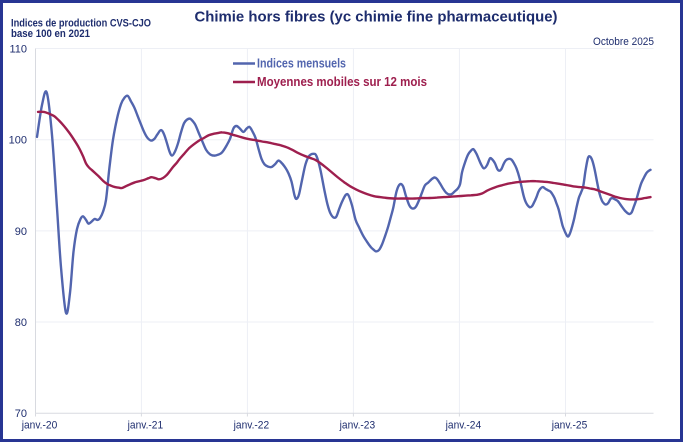 The image size is (683, 442). What do you see at coordinates (569, 426) in the screenshot?
I see `svg-text: janv.-25` at bounding box center [569, 426].